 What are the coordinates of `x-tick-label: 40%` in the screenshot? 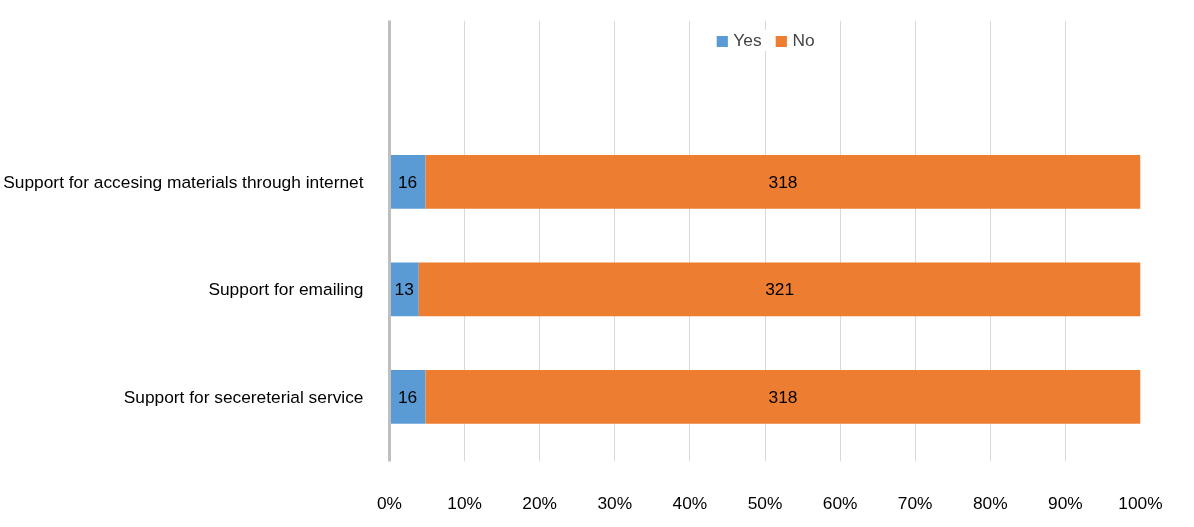 It's located at (690, 502).